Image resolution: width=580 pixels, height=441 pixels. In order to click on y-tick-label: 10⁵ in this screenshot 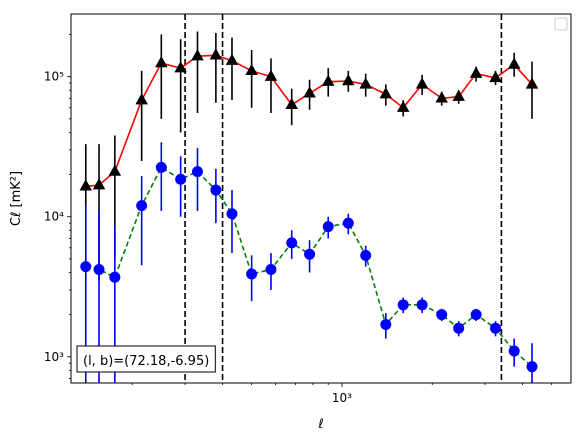, I will do `click(54, 77)`.